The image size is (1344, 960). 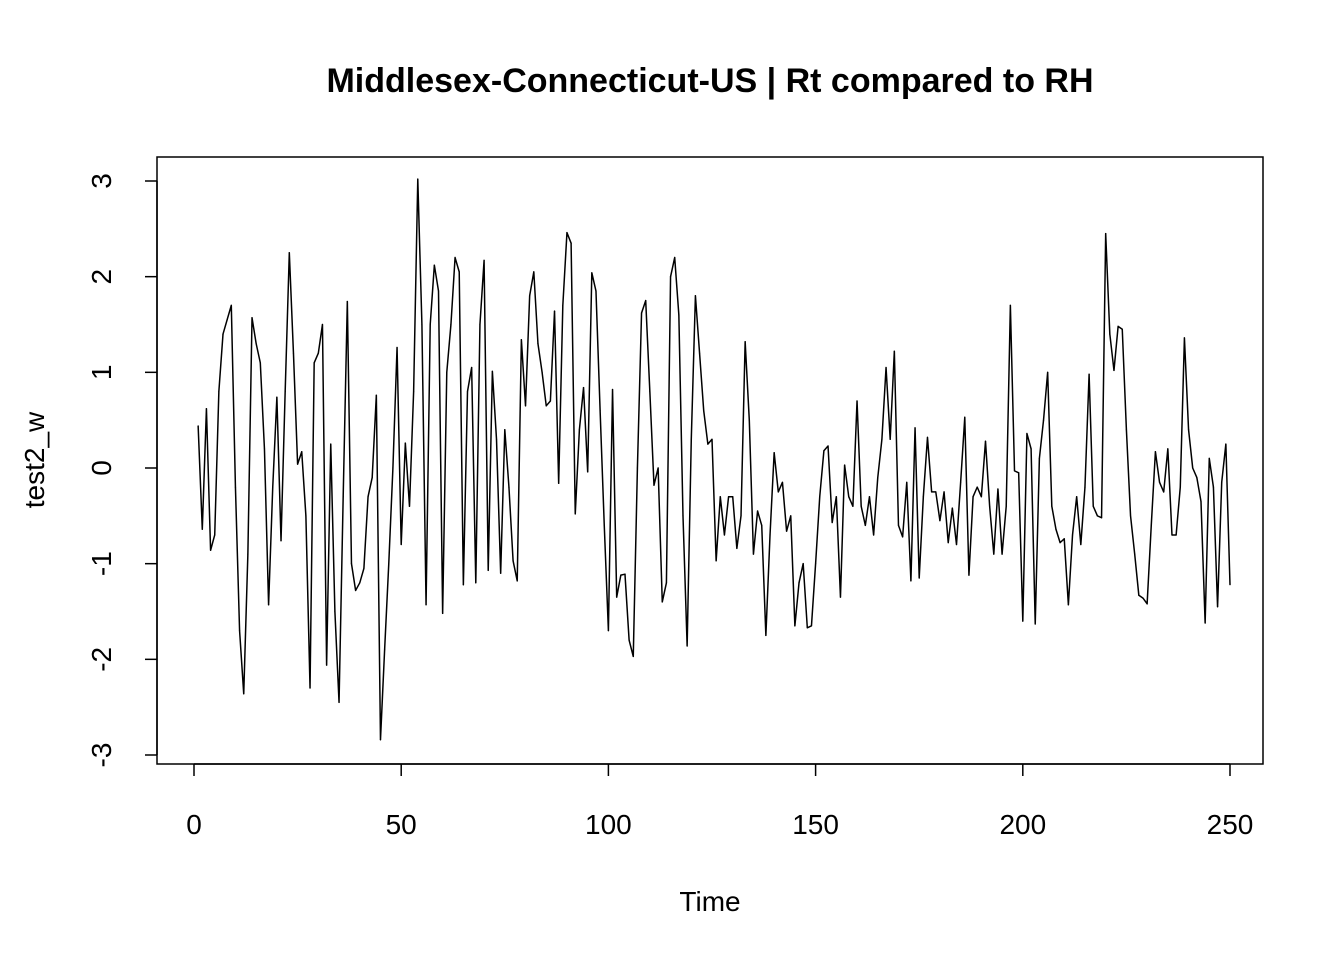 What do you see at coordinates (719, 801) in the screenshot?
I see `x-axis: 0 50 100 150 200 250` at bounding box center [719, 801].